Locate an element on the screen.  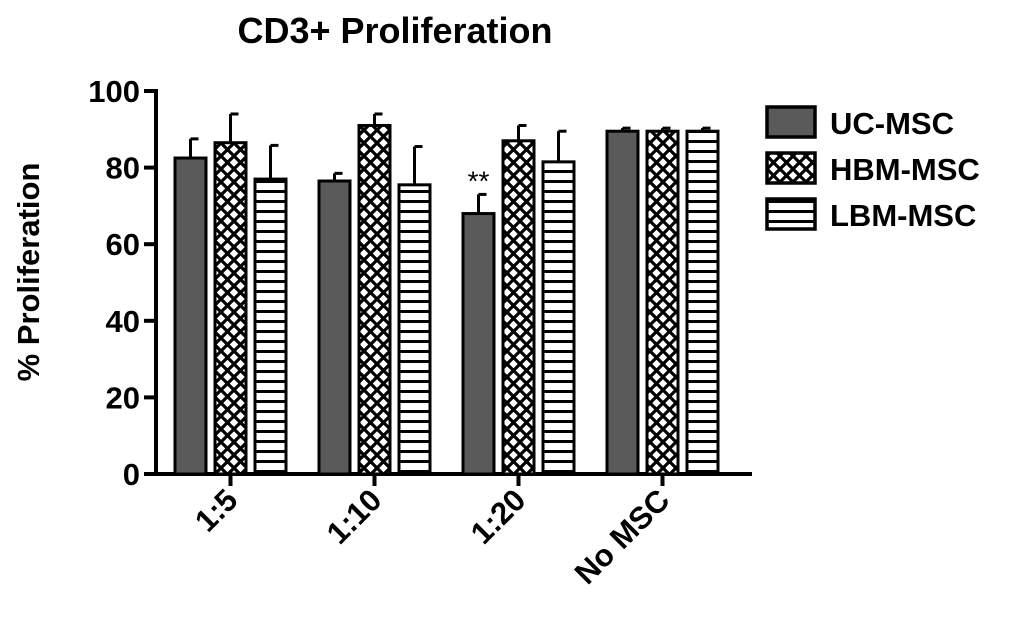
legend-label: HBM-MSC is located at coordinates (905, 169).